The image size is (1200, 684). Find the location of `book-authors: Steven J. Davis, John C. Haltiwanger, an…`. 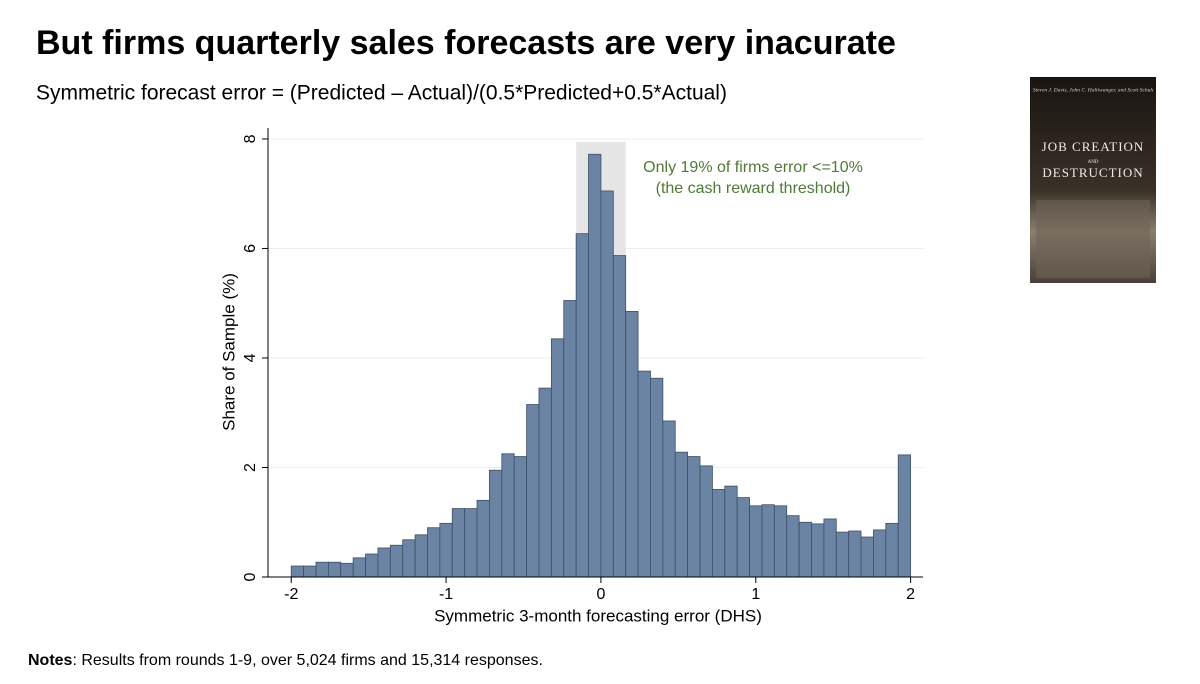

book-authors: Steven J. Davis, John C. Haltiwanger, an… is located at coordinates (1093, 90).